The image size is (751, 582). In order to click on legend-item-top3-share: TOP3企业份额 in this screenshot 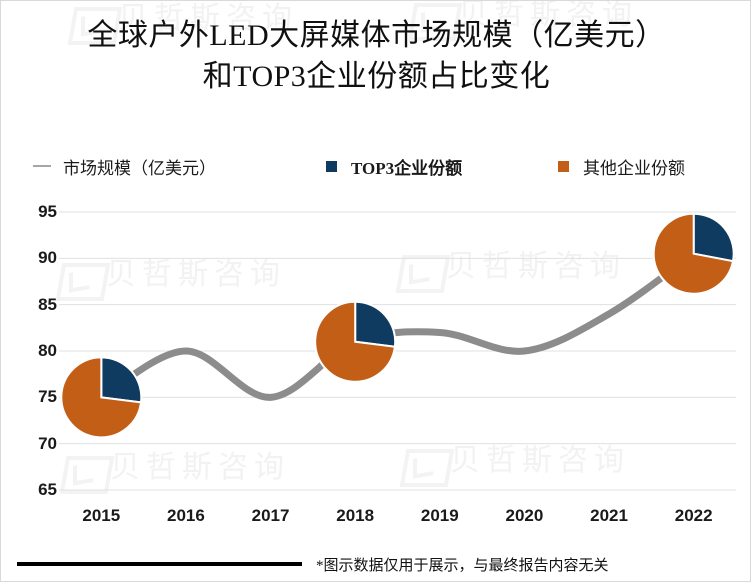, I will do `click(394, 166)`.